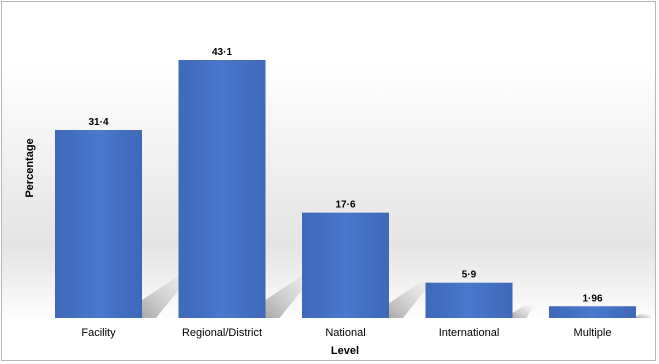  Describe the element at coordinates (469, 275) in the screenshot. I see `data-label: 5·9` at that location.